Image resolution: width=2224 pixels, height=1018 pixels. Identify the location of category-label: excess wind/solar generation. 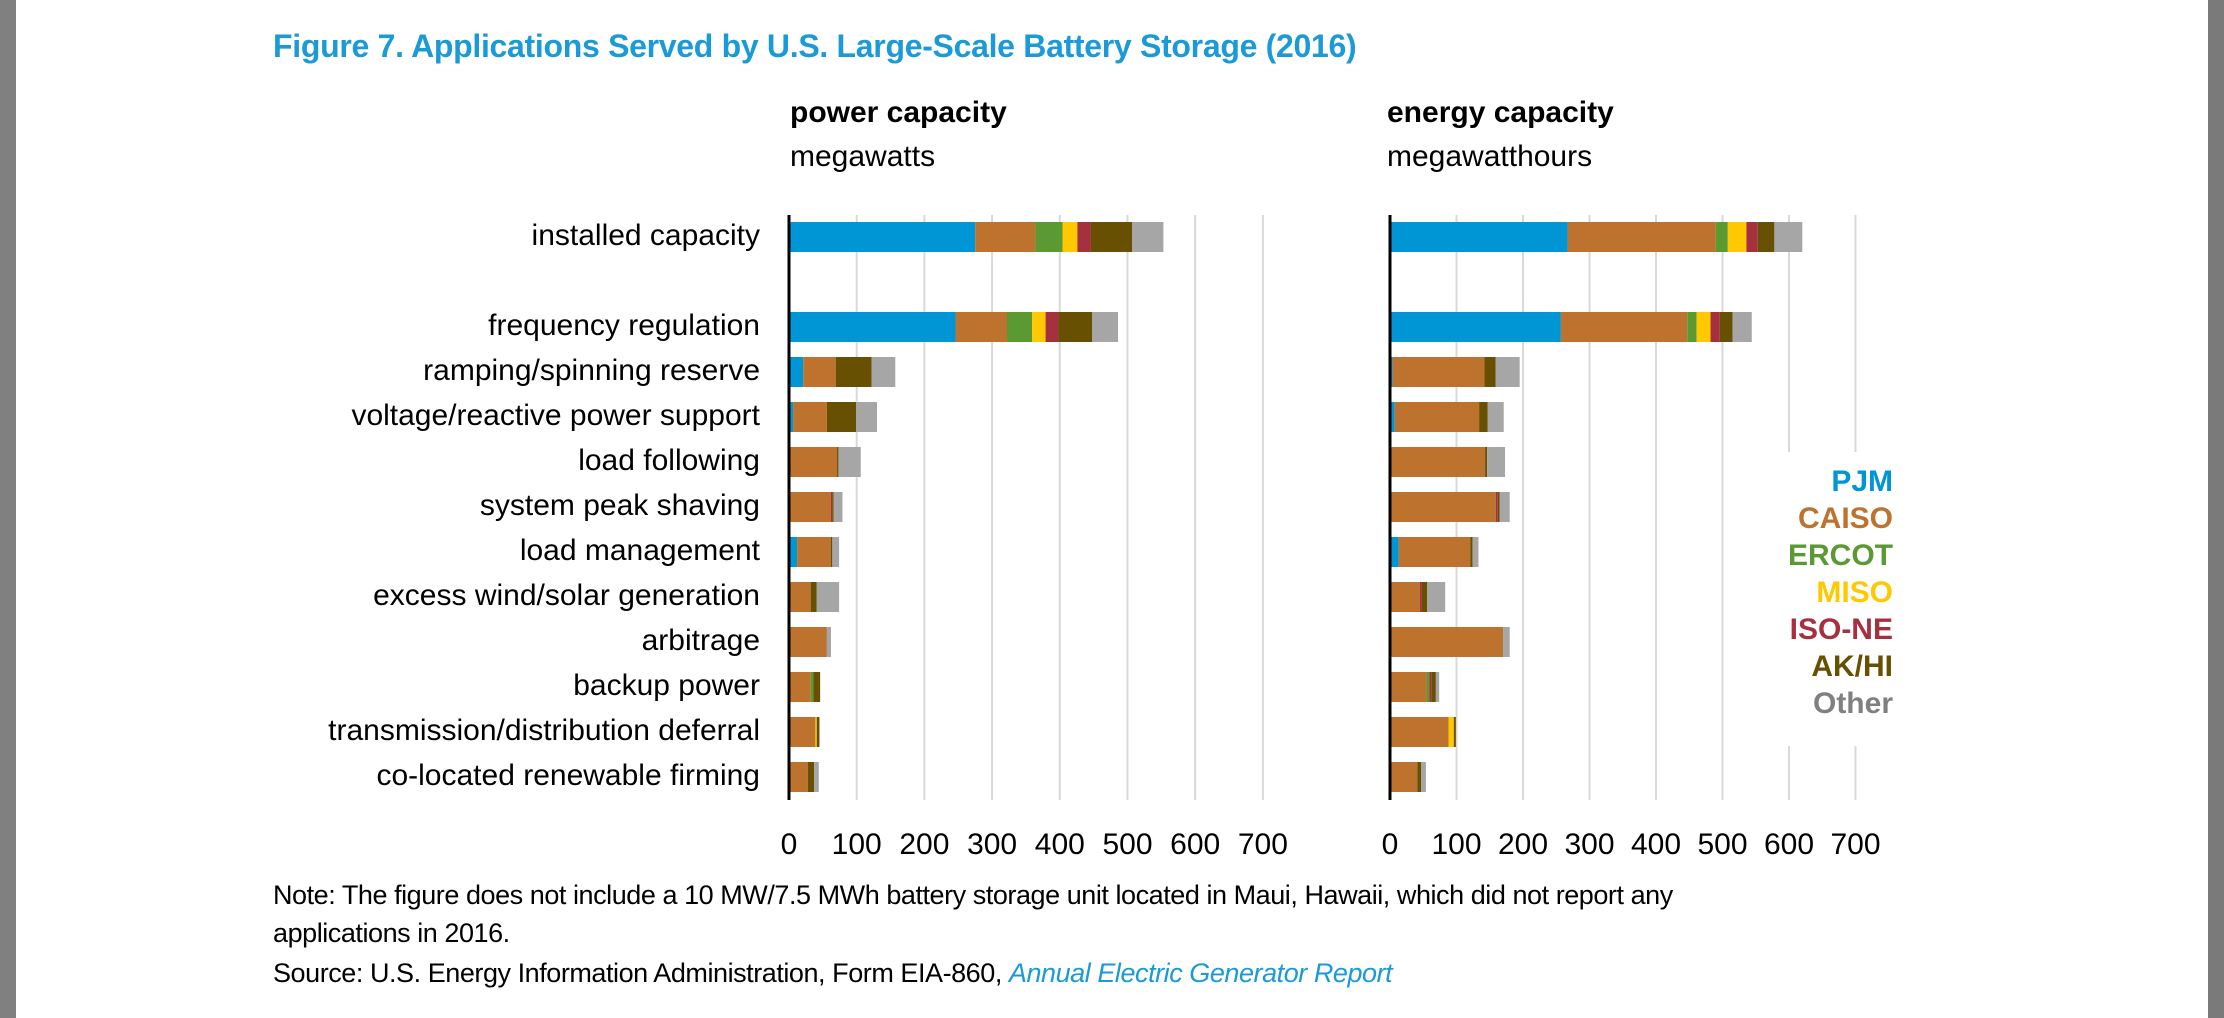
(566, 595).